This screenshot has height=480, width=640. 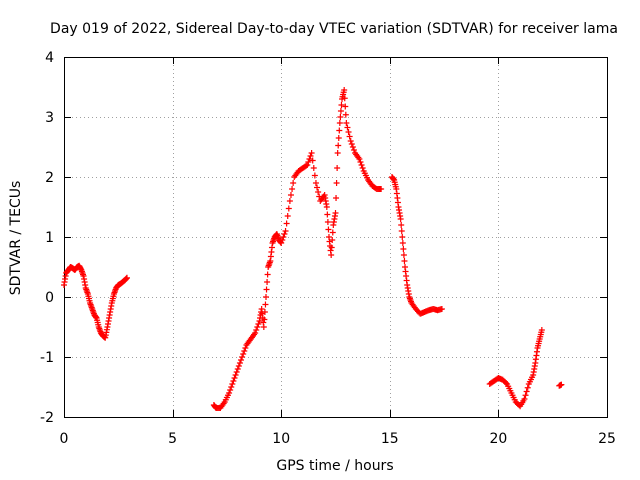 I want to click on y-tick-labels: -2 -1 0 1 2 3 4, so click(x=47, y=238).